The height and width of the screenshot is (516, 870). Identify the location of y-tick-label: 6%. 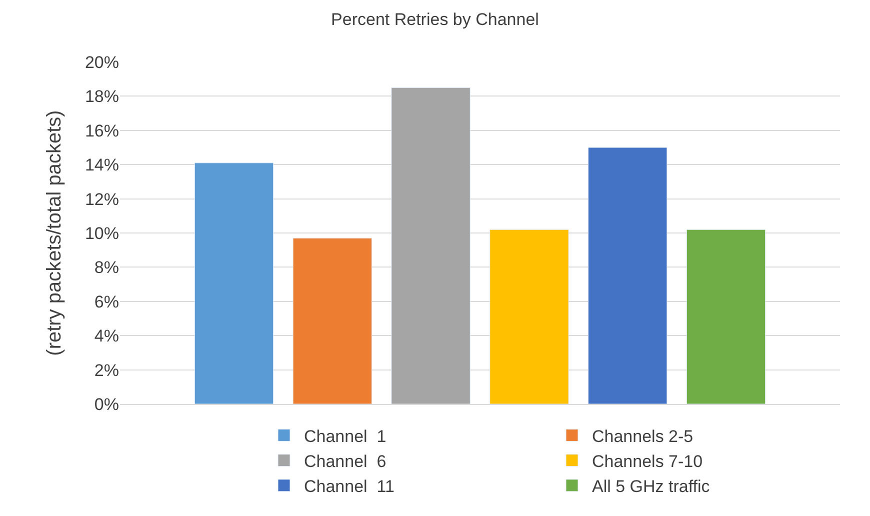
(106, 302).